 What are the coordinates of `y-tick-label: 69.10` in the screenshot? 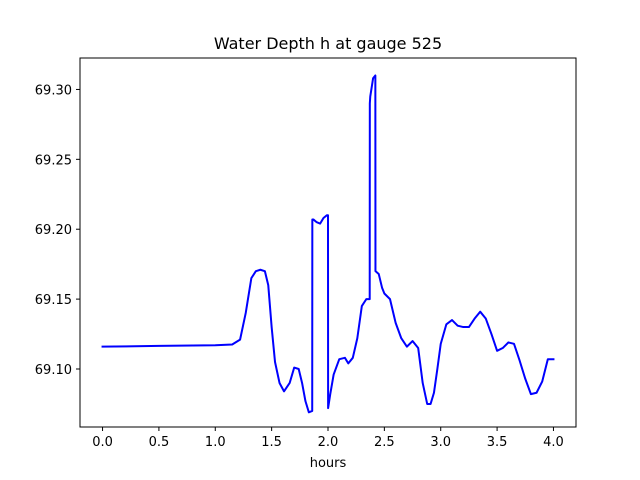 It's located at (53, 370).